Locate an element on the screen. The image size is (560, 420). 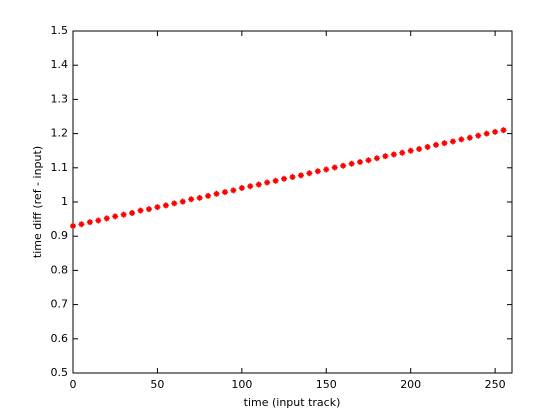
y-tick-label: 1.5 is located at coordinates (60, 30).